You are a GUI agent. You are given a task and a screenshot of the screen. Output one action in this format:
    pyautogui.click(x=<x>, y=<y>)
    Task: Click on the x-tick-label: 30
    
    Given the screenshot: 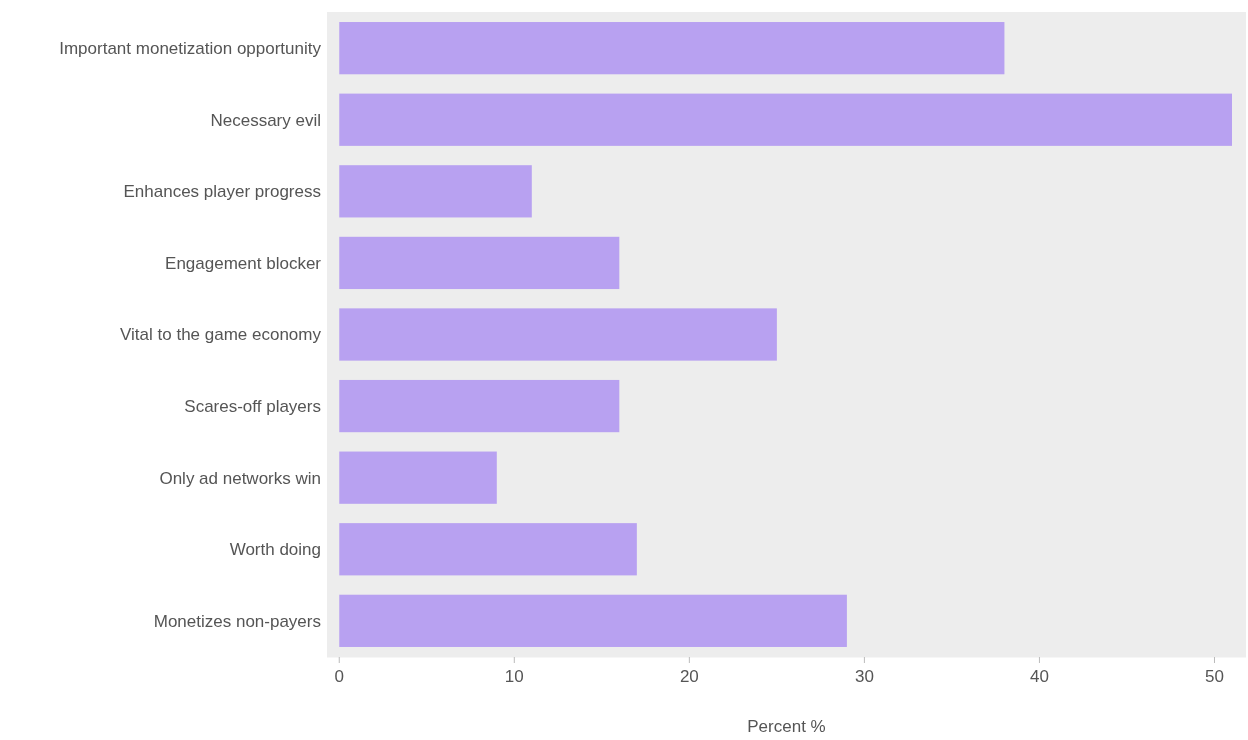 What is the action you would take?
    pyautogui.click(x=864, y=676)
    